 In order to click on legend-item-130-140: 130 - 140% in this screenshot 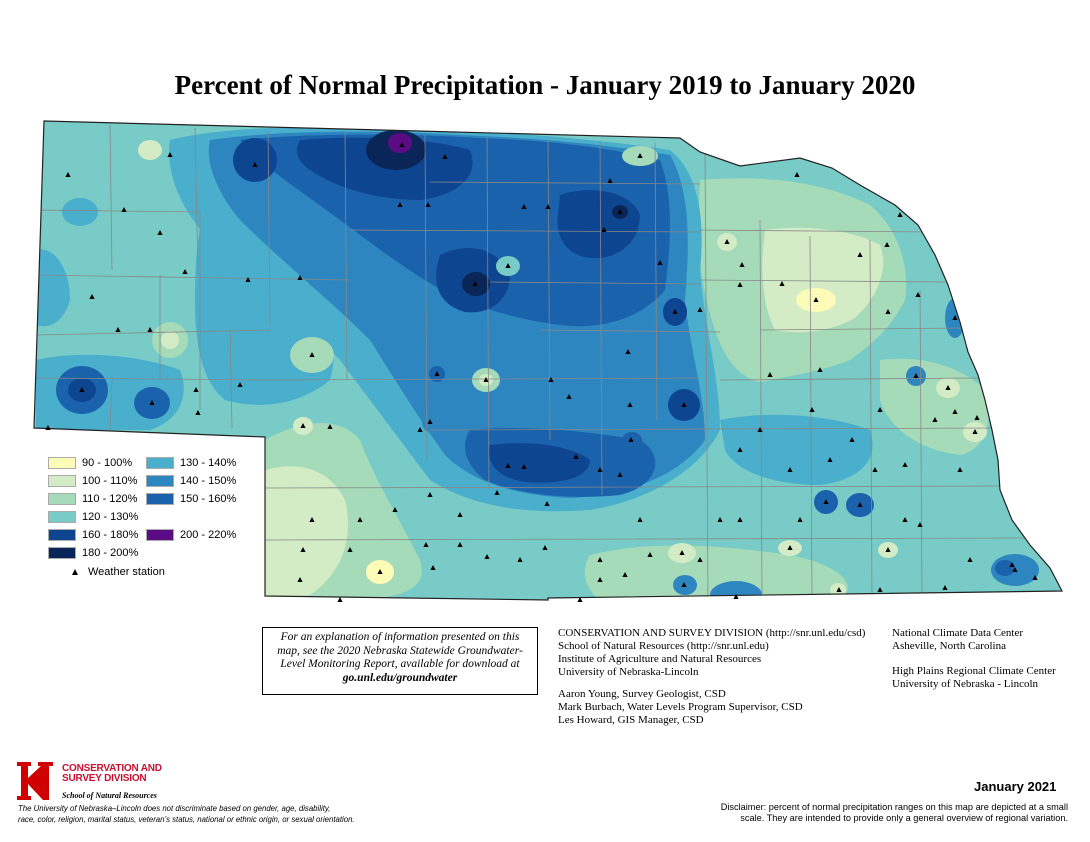, I will do `click(191, 463)`.